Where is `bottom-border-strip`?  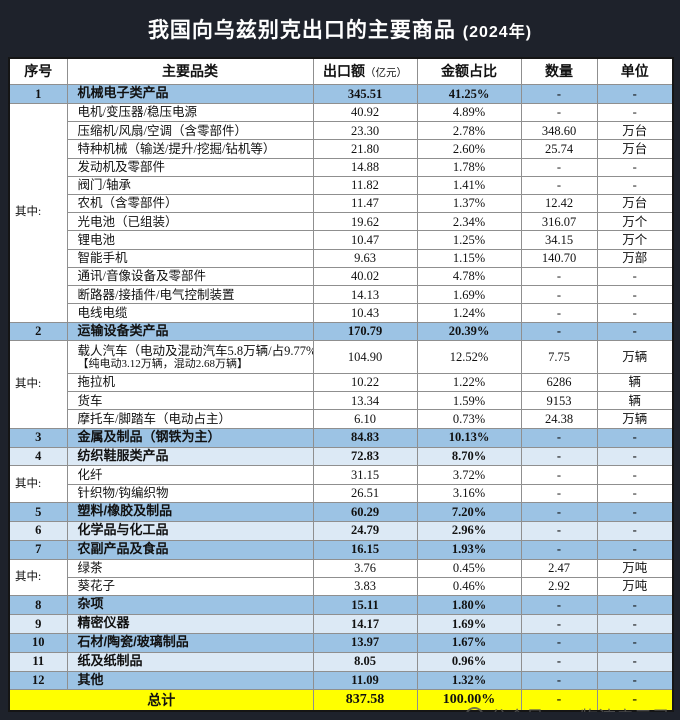
bottom-border-strip is located at coordinates (340, 716).